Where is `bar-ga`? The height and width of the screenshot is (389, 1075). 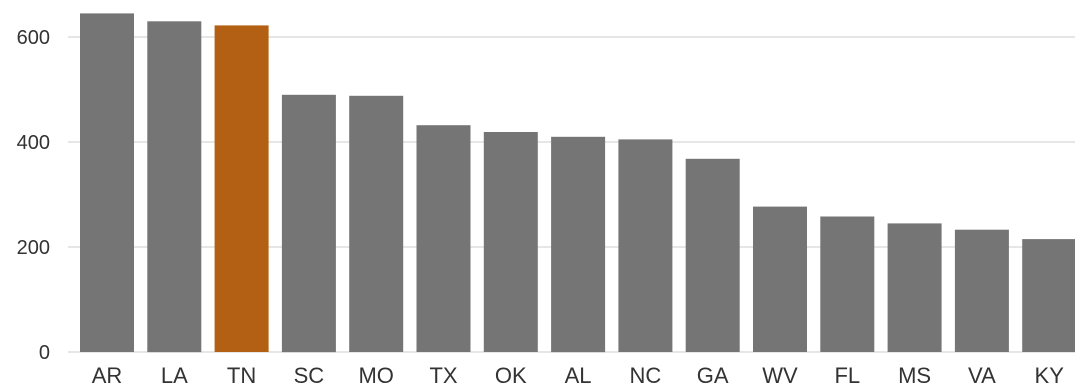 bar-ga is located at coordinates (712, 255).